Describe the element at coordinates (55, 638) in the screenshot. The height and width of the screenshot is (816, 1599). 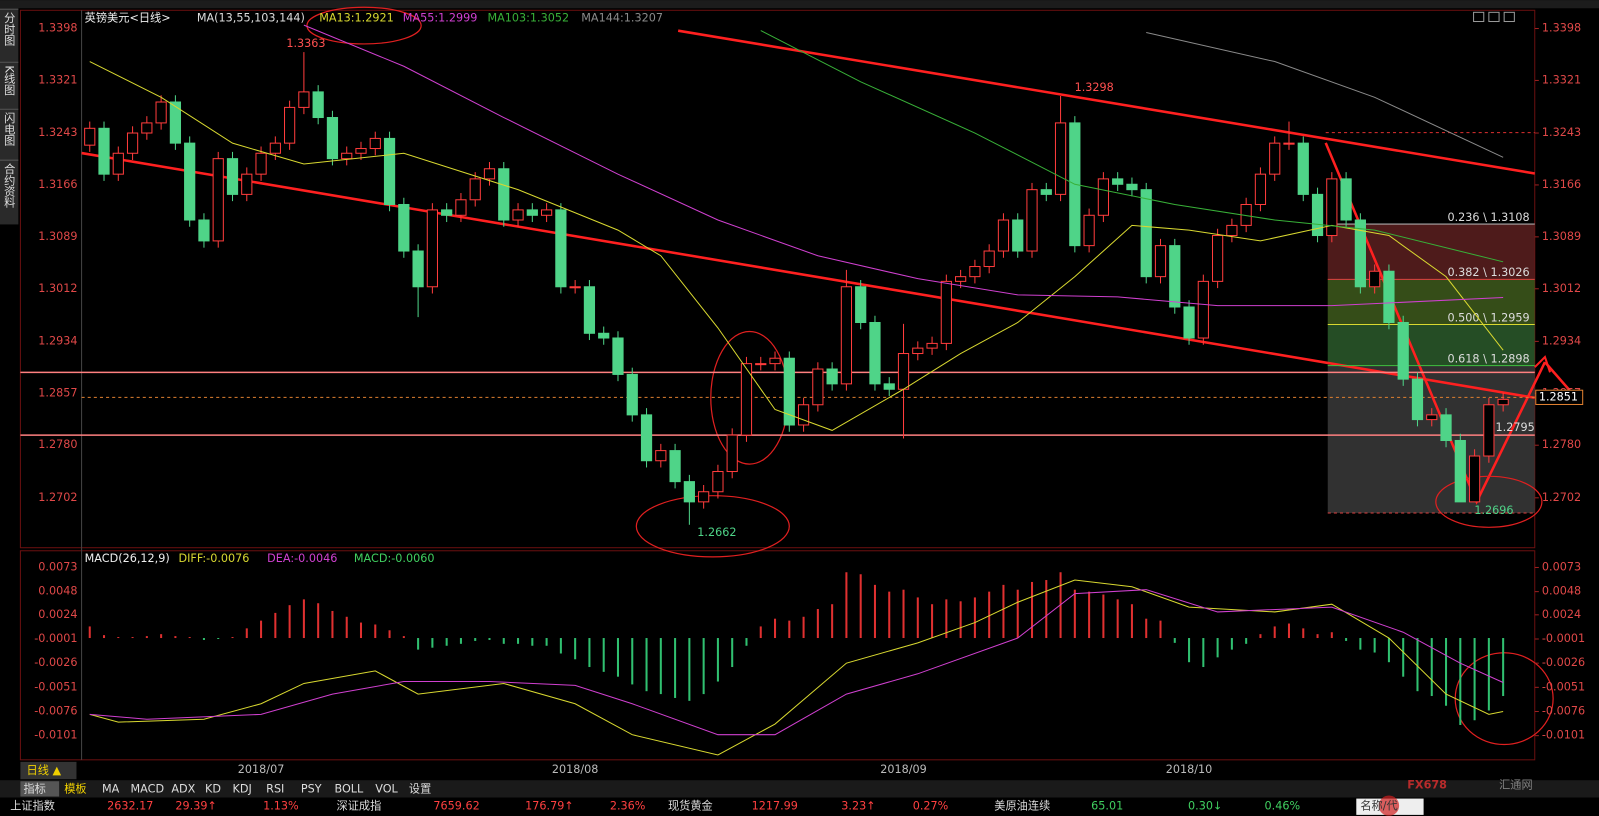
I see `y-tick-label: -0.0001` at that location.